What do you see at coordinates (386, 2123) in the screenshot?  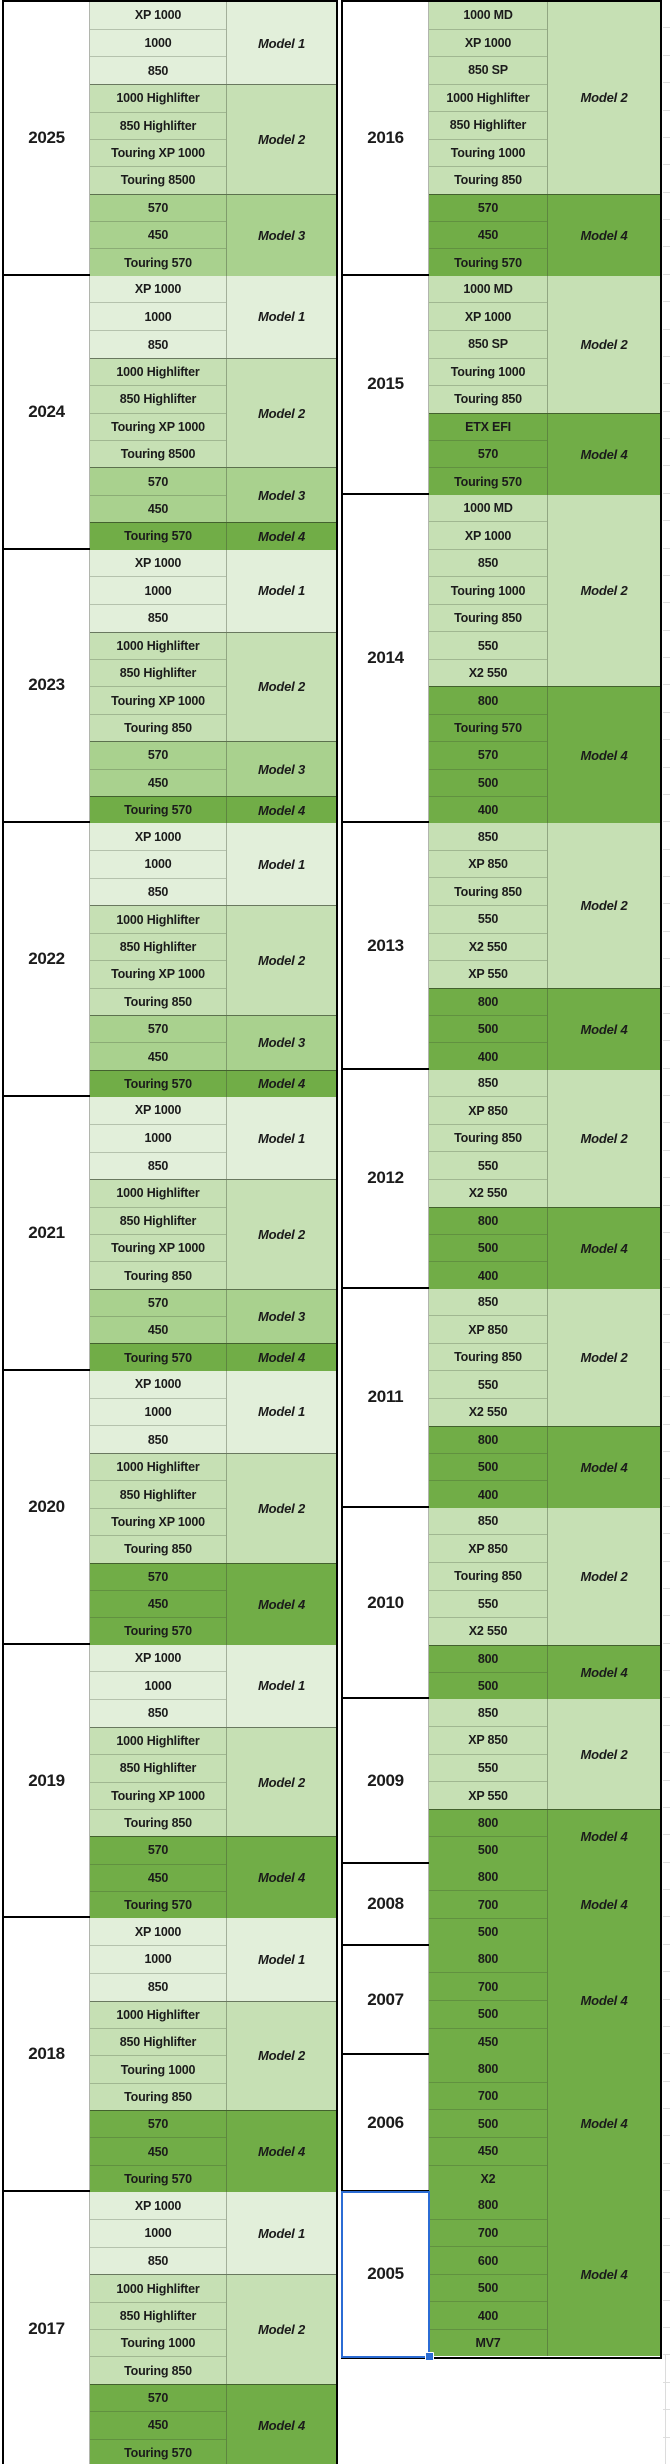 I see `year-cell-2006: 2006` at bounding box center [386, 2123].